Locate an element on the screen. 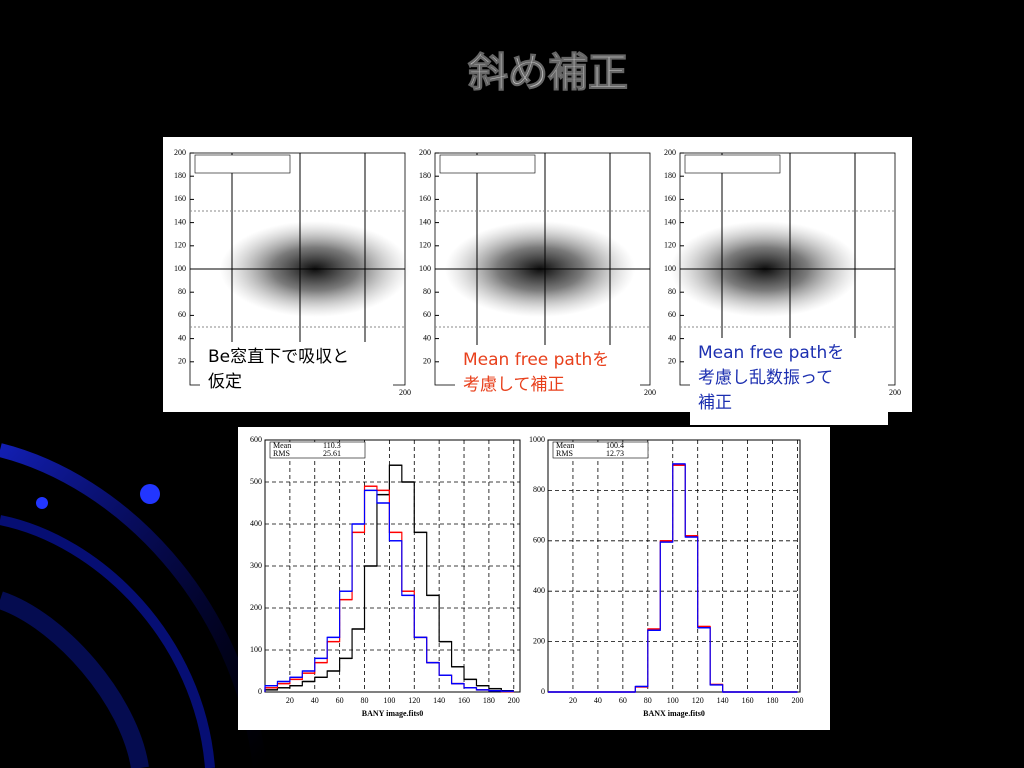 This screenshot has height=768, width=1024. stats-value: 12.73 is located at coordinates (615, 453).